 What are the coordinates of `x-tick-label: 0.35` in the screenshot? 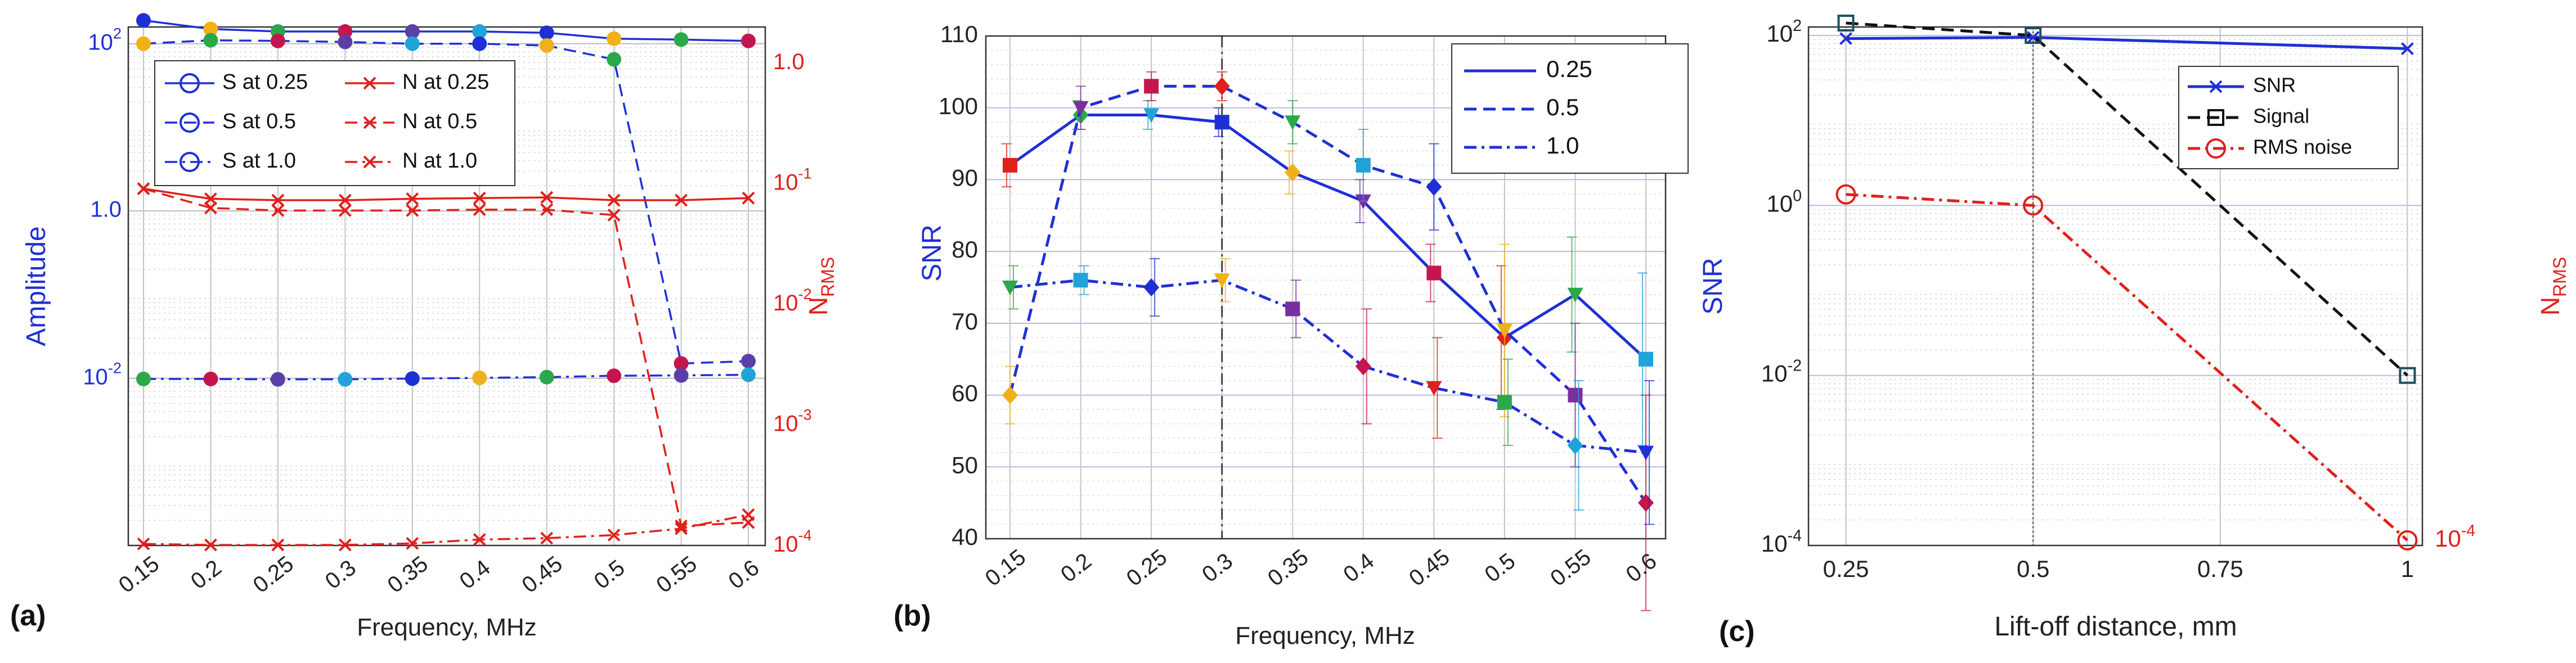 It's located at (1288, 567).